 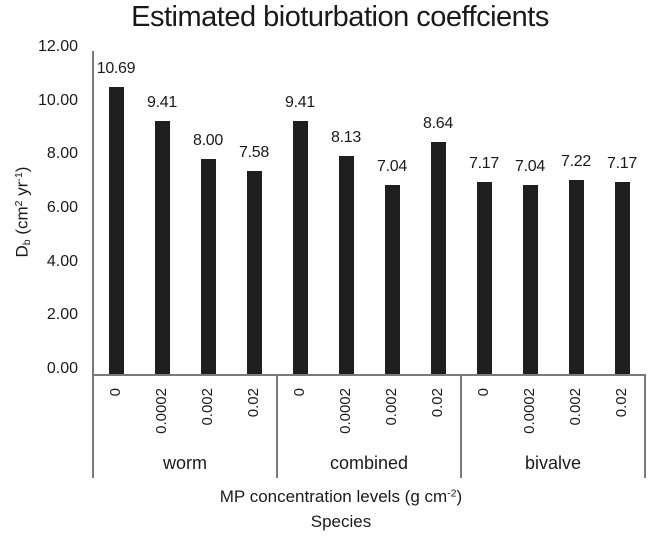 I want to click on label-fragment: -1, so click(x=19, y=177).